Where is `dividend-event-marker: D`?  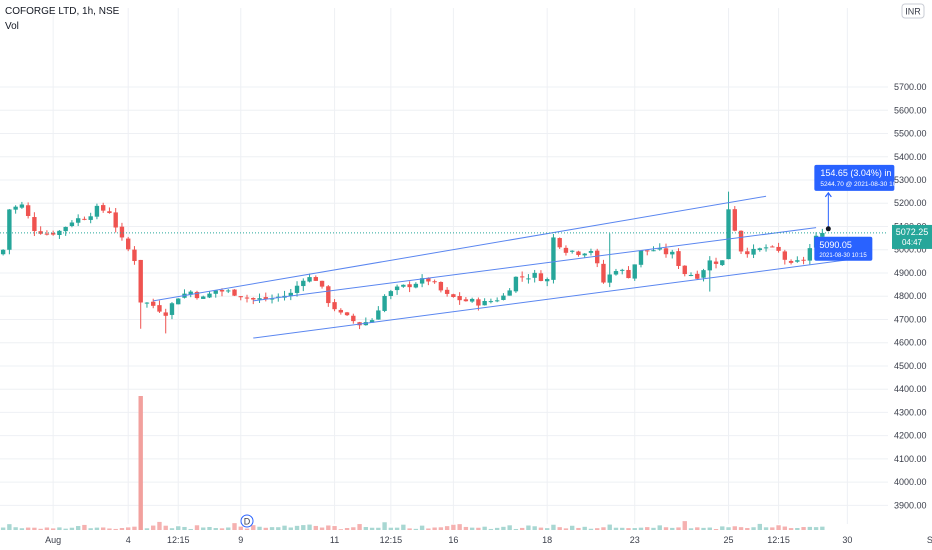
dividend-event-marker: D is located at coordinates (247, 521).